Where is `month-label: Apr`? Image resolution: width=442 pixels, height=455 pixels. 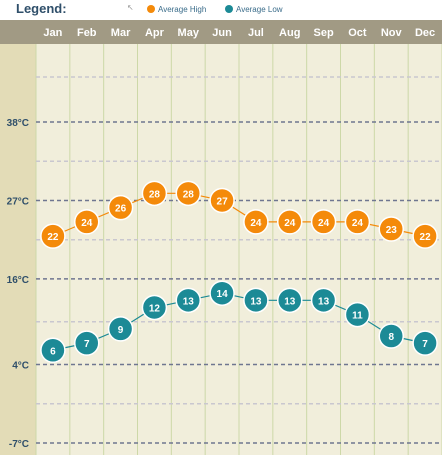
month-label: Apr is located at coordinates (155, 33).